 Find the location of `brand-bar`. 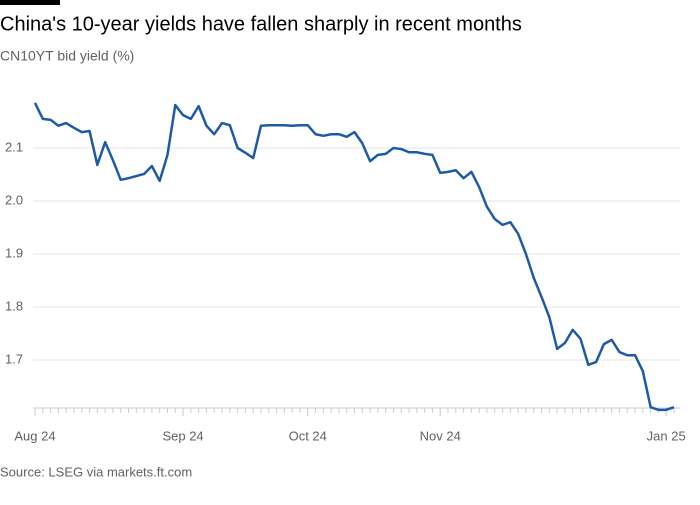

brand-bar is located at coordinates (30, 2).